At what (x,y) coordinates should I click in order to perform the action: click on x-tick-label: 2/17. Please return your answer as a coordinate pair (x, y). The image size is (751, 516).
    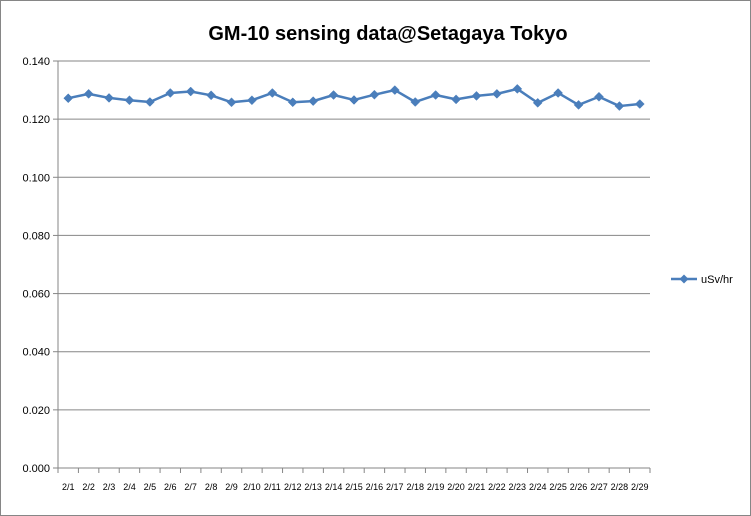
    Looking at the image, I should click on (395, 487).